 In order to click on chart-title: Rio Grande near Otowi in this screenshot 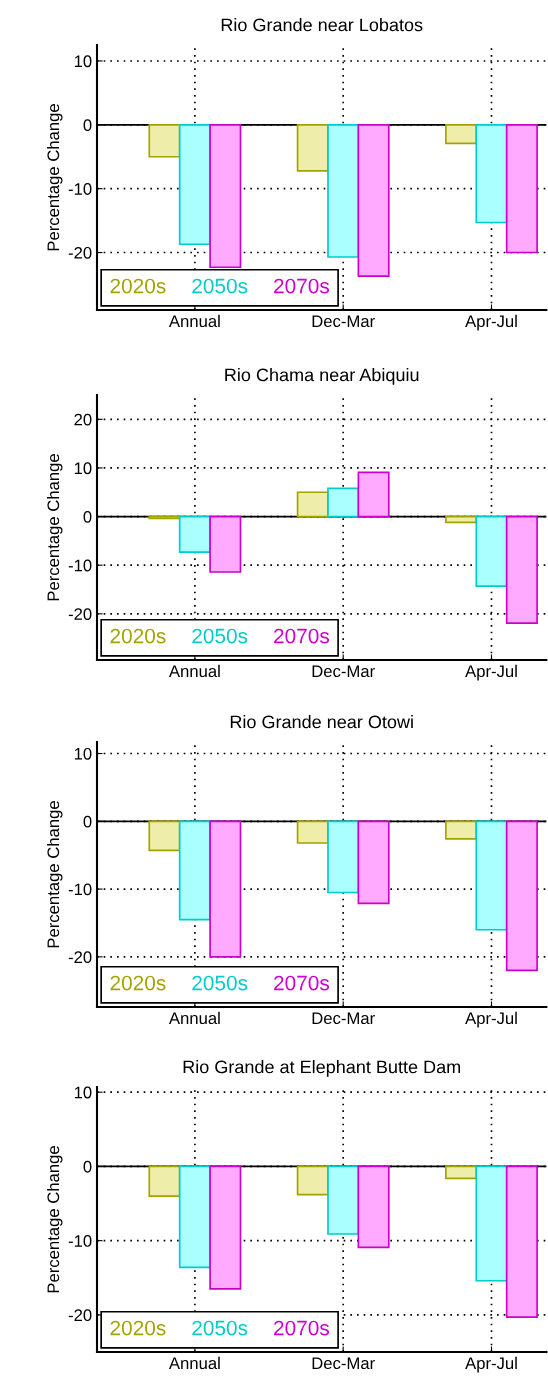, I will do `click(321, 722)`.